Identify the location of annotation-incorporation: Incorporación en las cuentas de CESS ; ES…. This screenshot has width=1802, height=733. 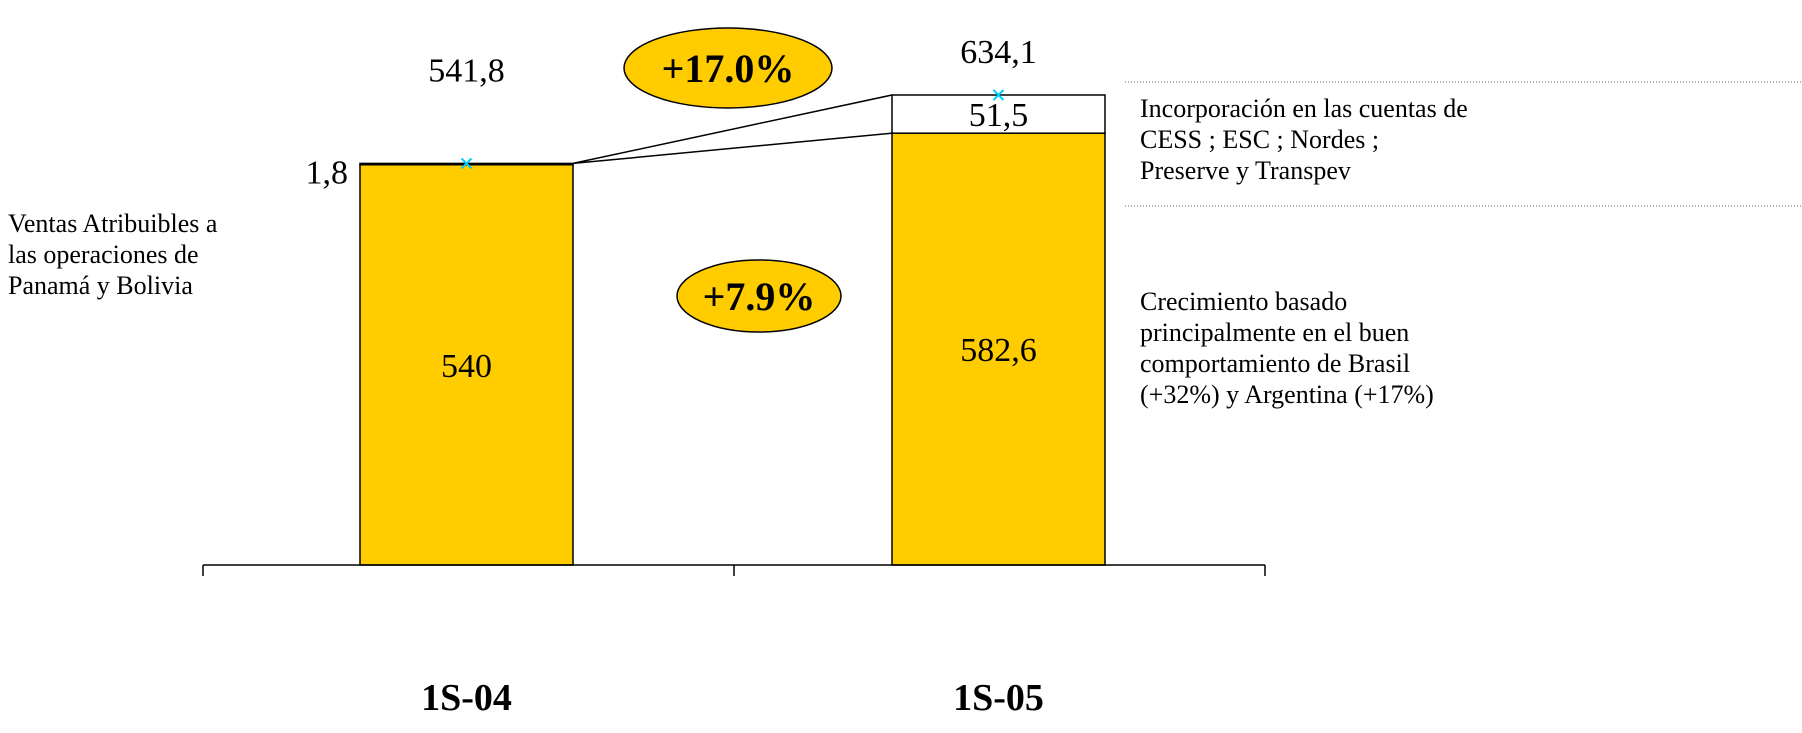
(1304, 139).